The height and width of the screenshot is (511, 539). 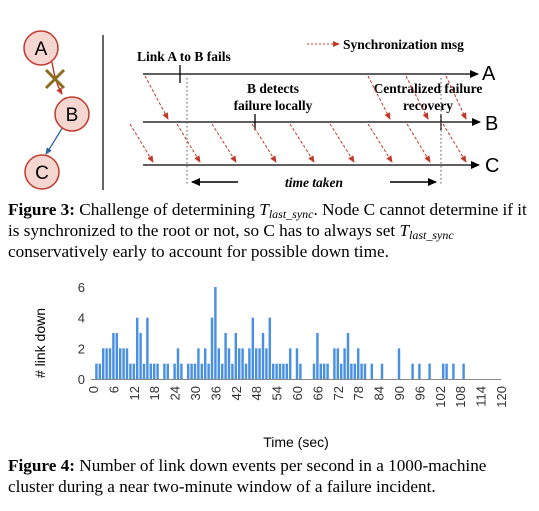 What do you see at coordinates (314, 182) in the screenshot?
I see `time-taken-label: time taken` at bounding box center [314, 182].